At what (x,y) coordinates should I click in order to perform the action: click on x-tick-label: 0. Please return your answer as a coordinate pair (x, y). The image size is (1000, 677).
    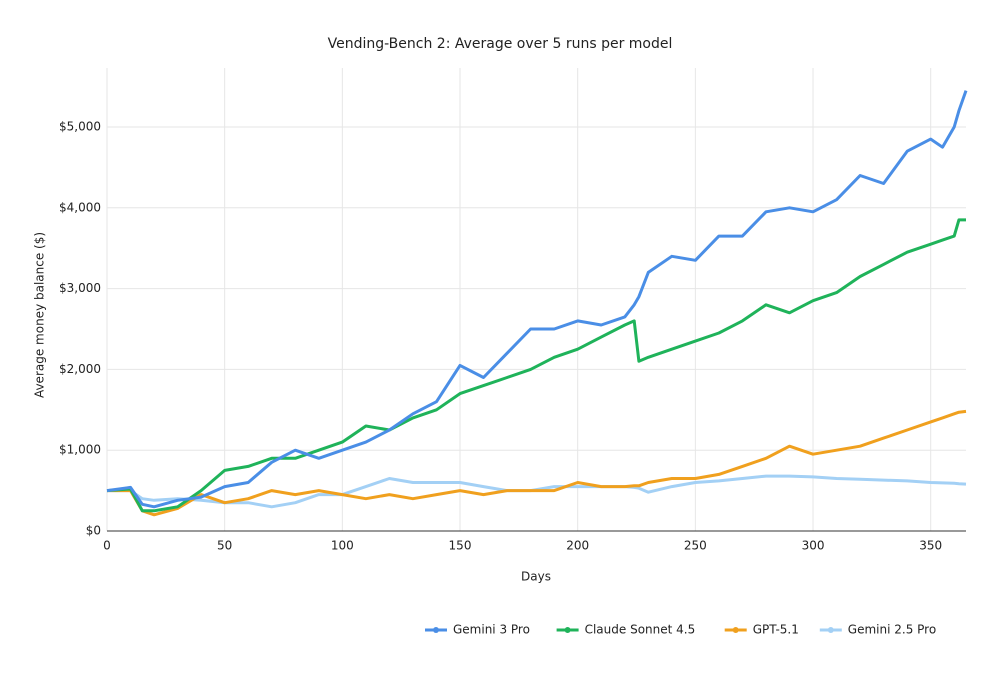
    Looking at the image, I should click on (107, 546).